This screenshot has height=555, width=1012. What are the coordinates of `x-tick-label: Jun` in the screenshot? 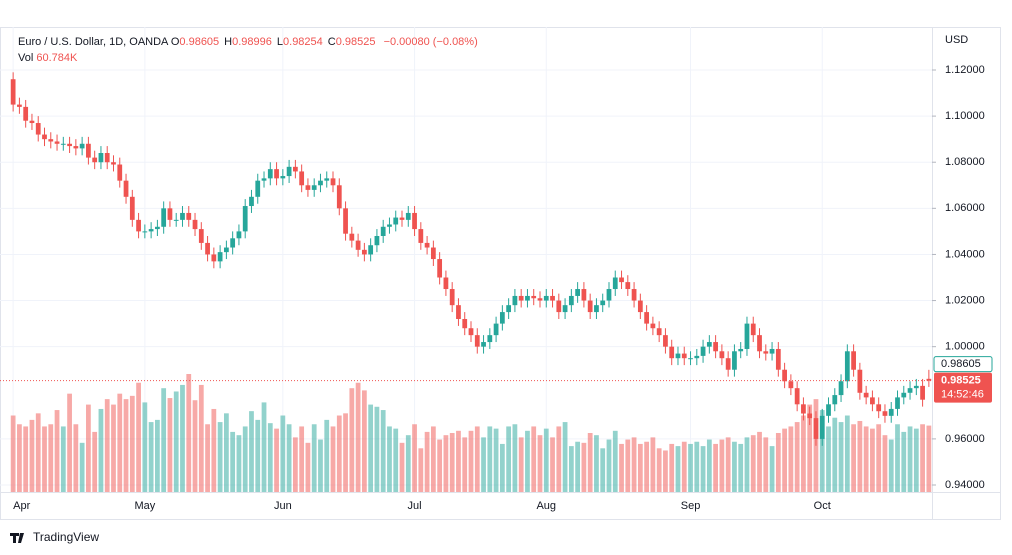 It's located at (283, 506).